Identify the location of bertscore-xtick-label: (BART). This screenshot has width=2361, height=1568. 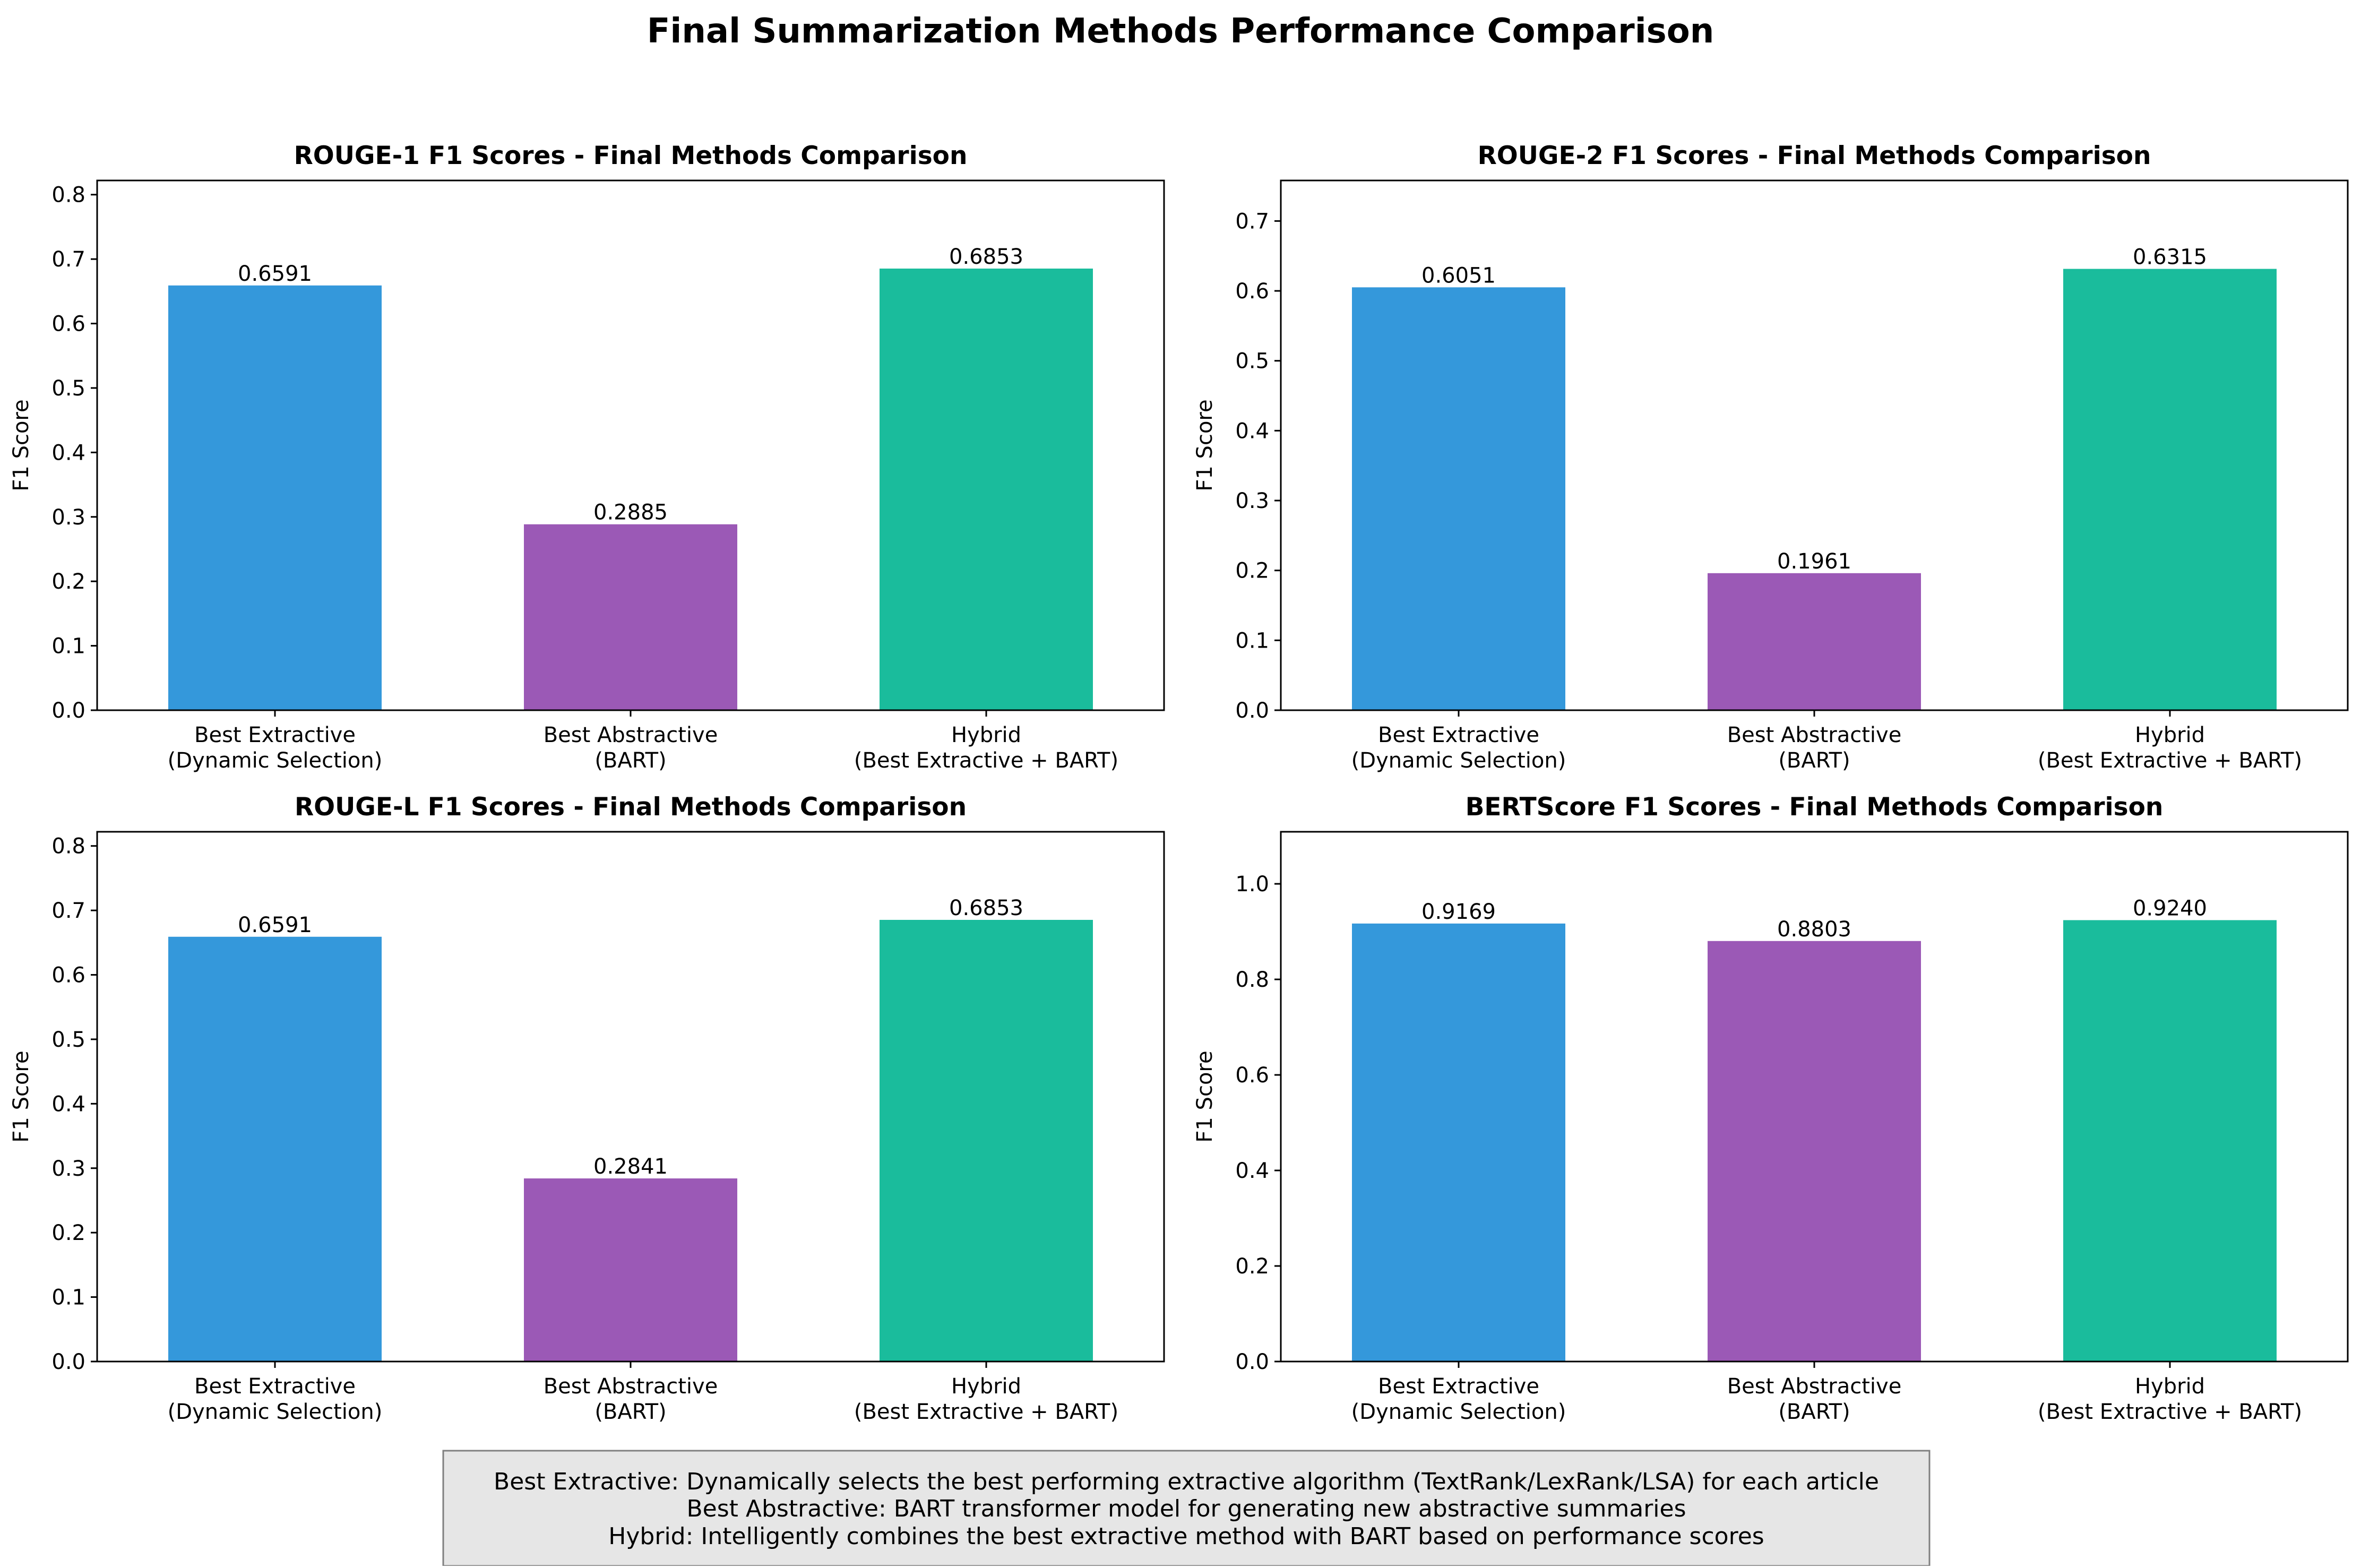
(1814, 1412).